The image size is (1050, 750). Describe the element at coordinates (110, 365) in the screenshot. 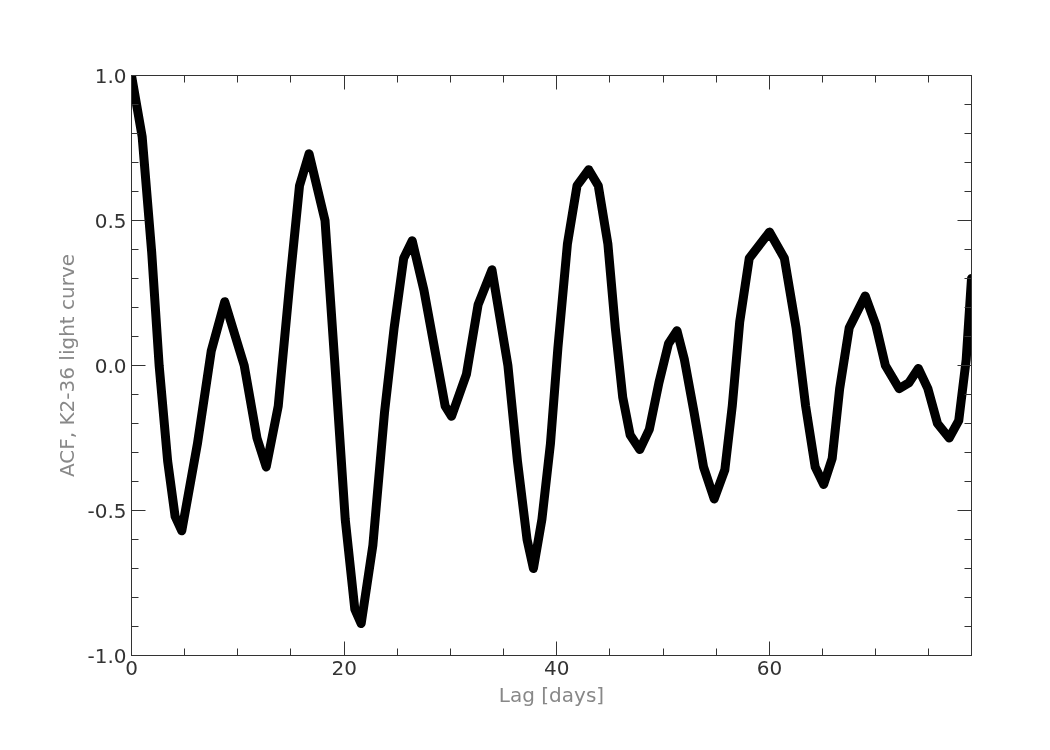

I see `y-tick-label: 0.0` at that location.